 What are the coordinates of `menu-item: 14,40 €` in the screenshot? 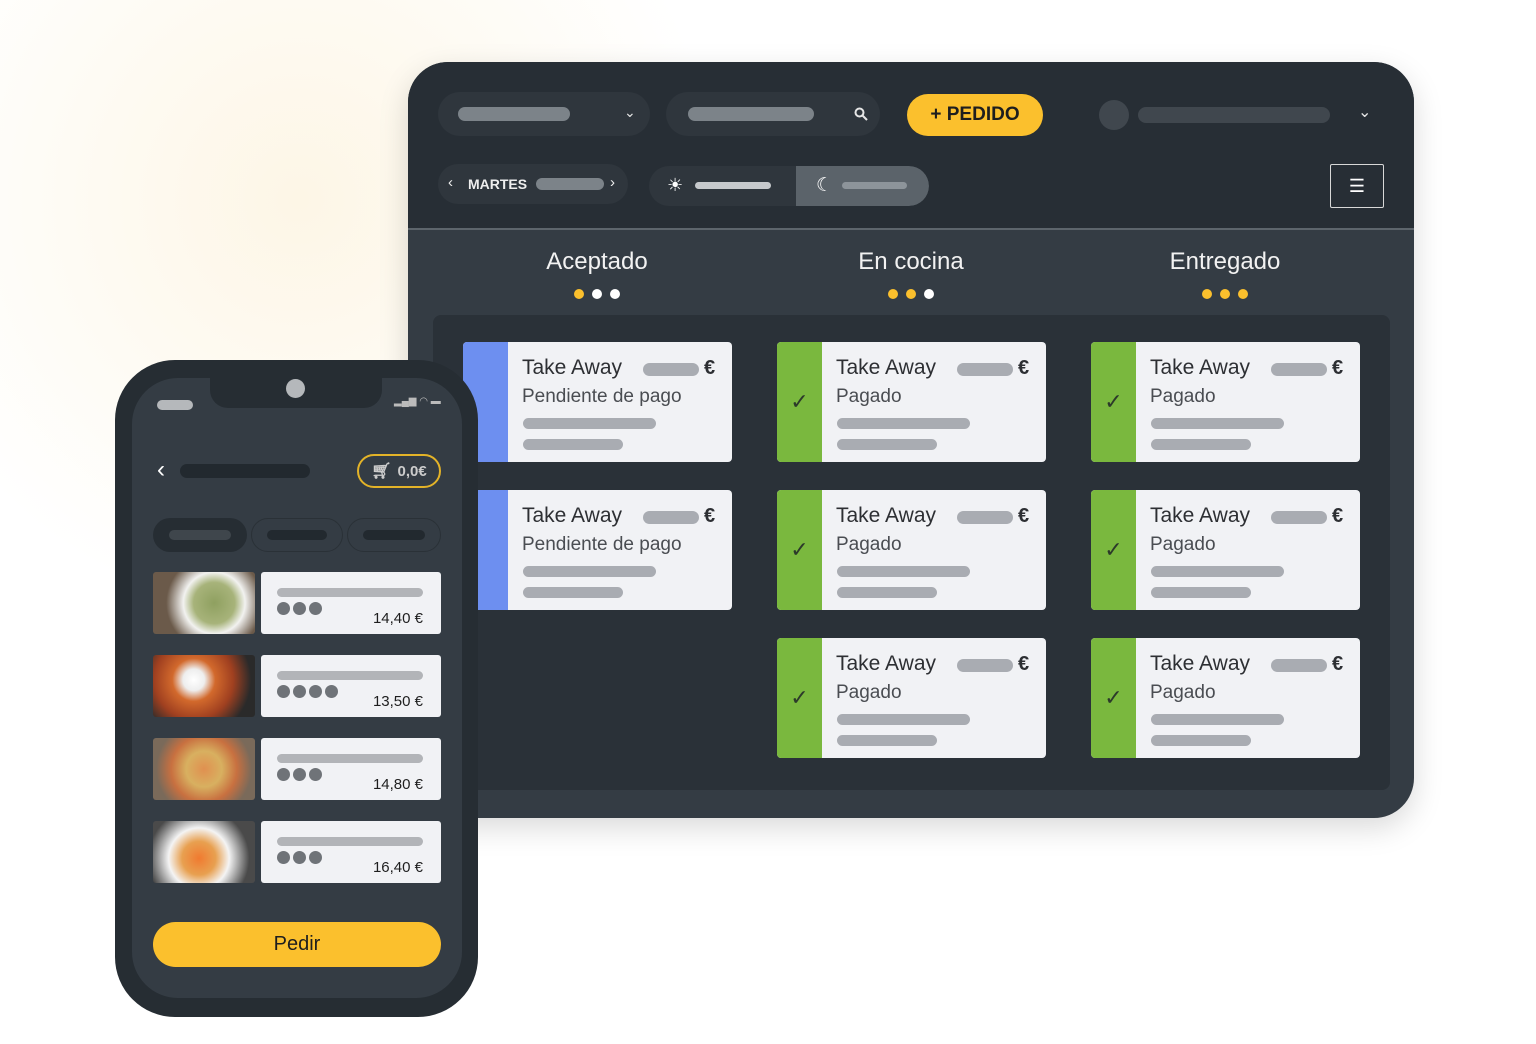 It's located at (297, 603).